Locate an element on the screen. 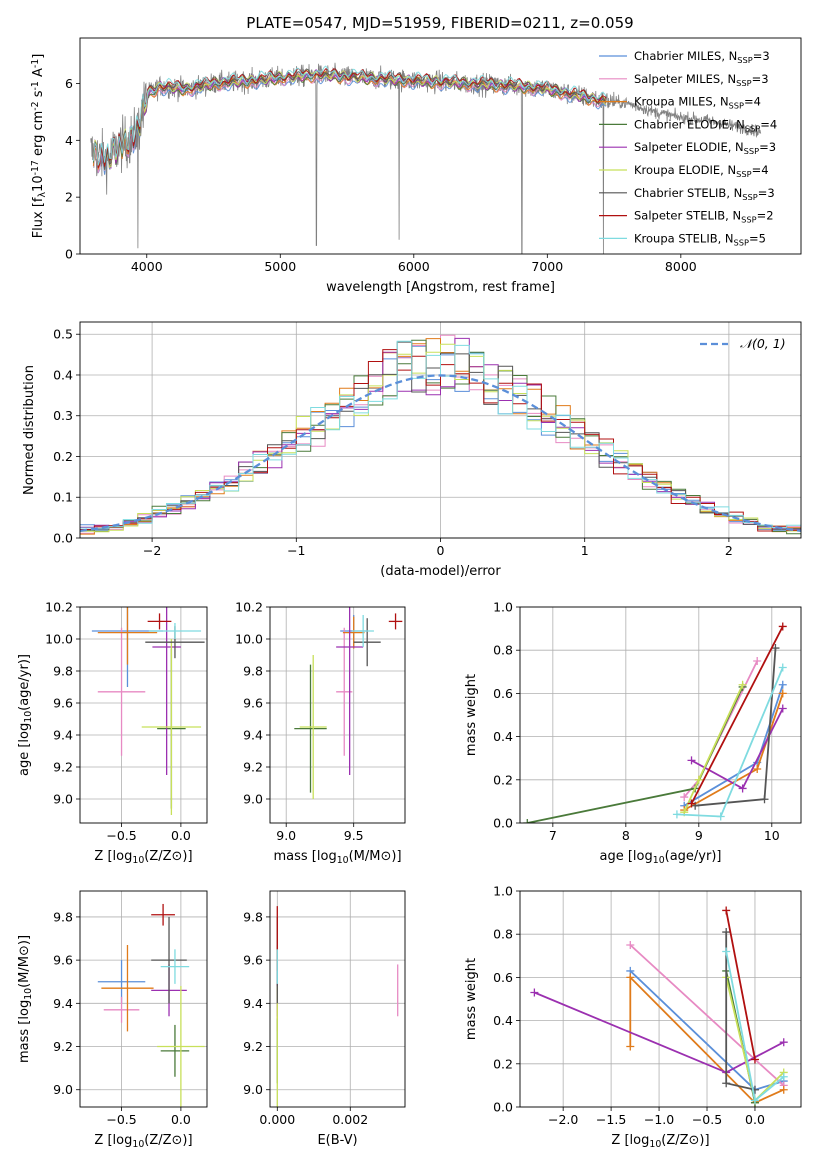 This screenshot has height=1170, width=819. legend-entry: Kroupa ELODIE, NSSP=4 is located at coordinates (701, 171).